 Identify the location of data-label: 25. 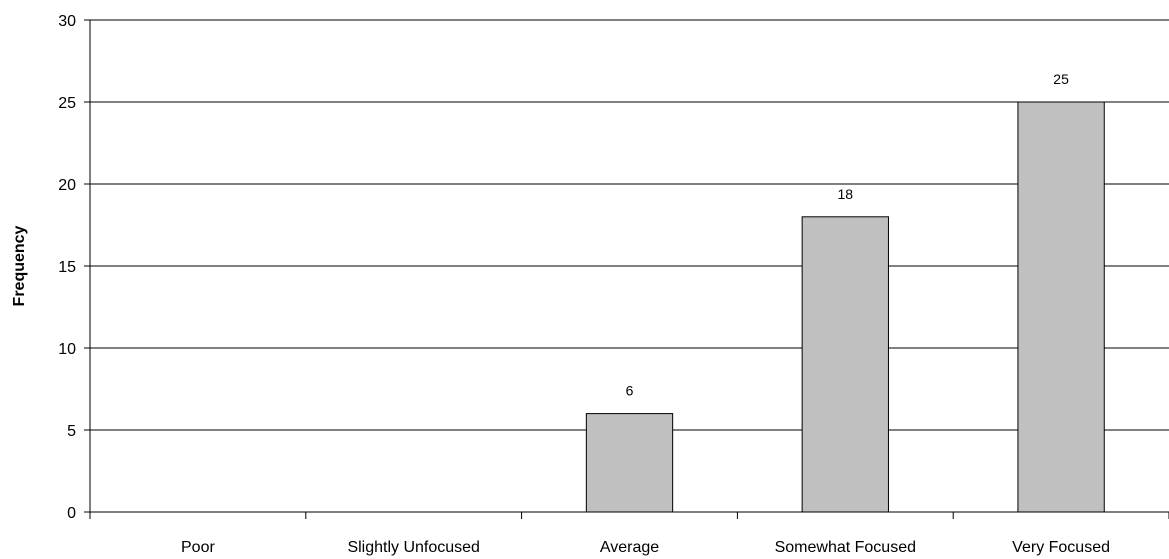
(1061, 79).